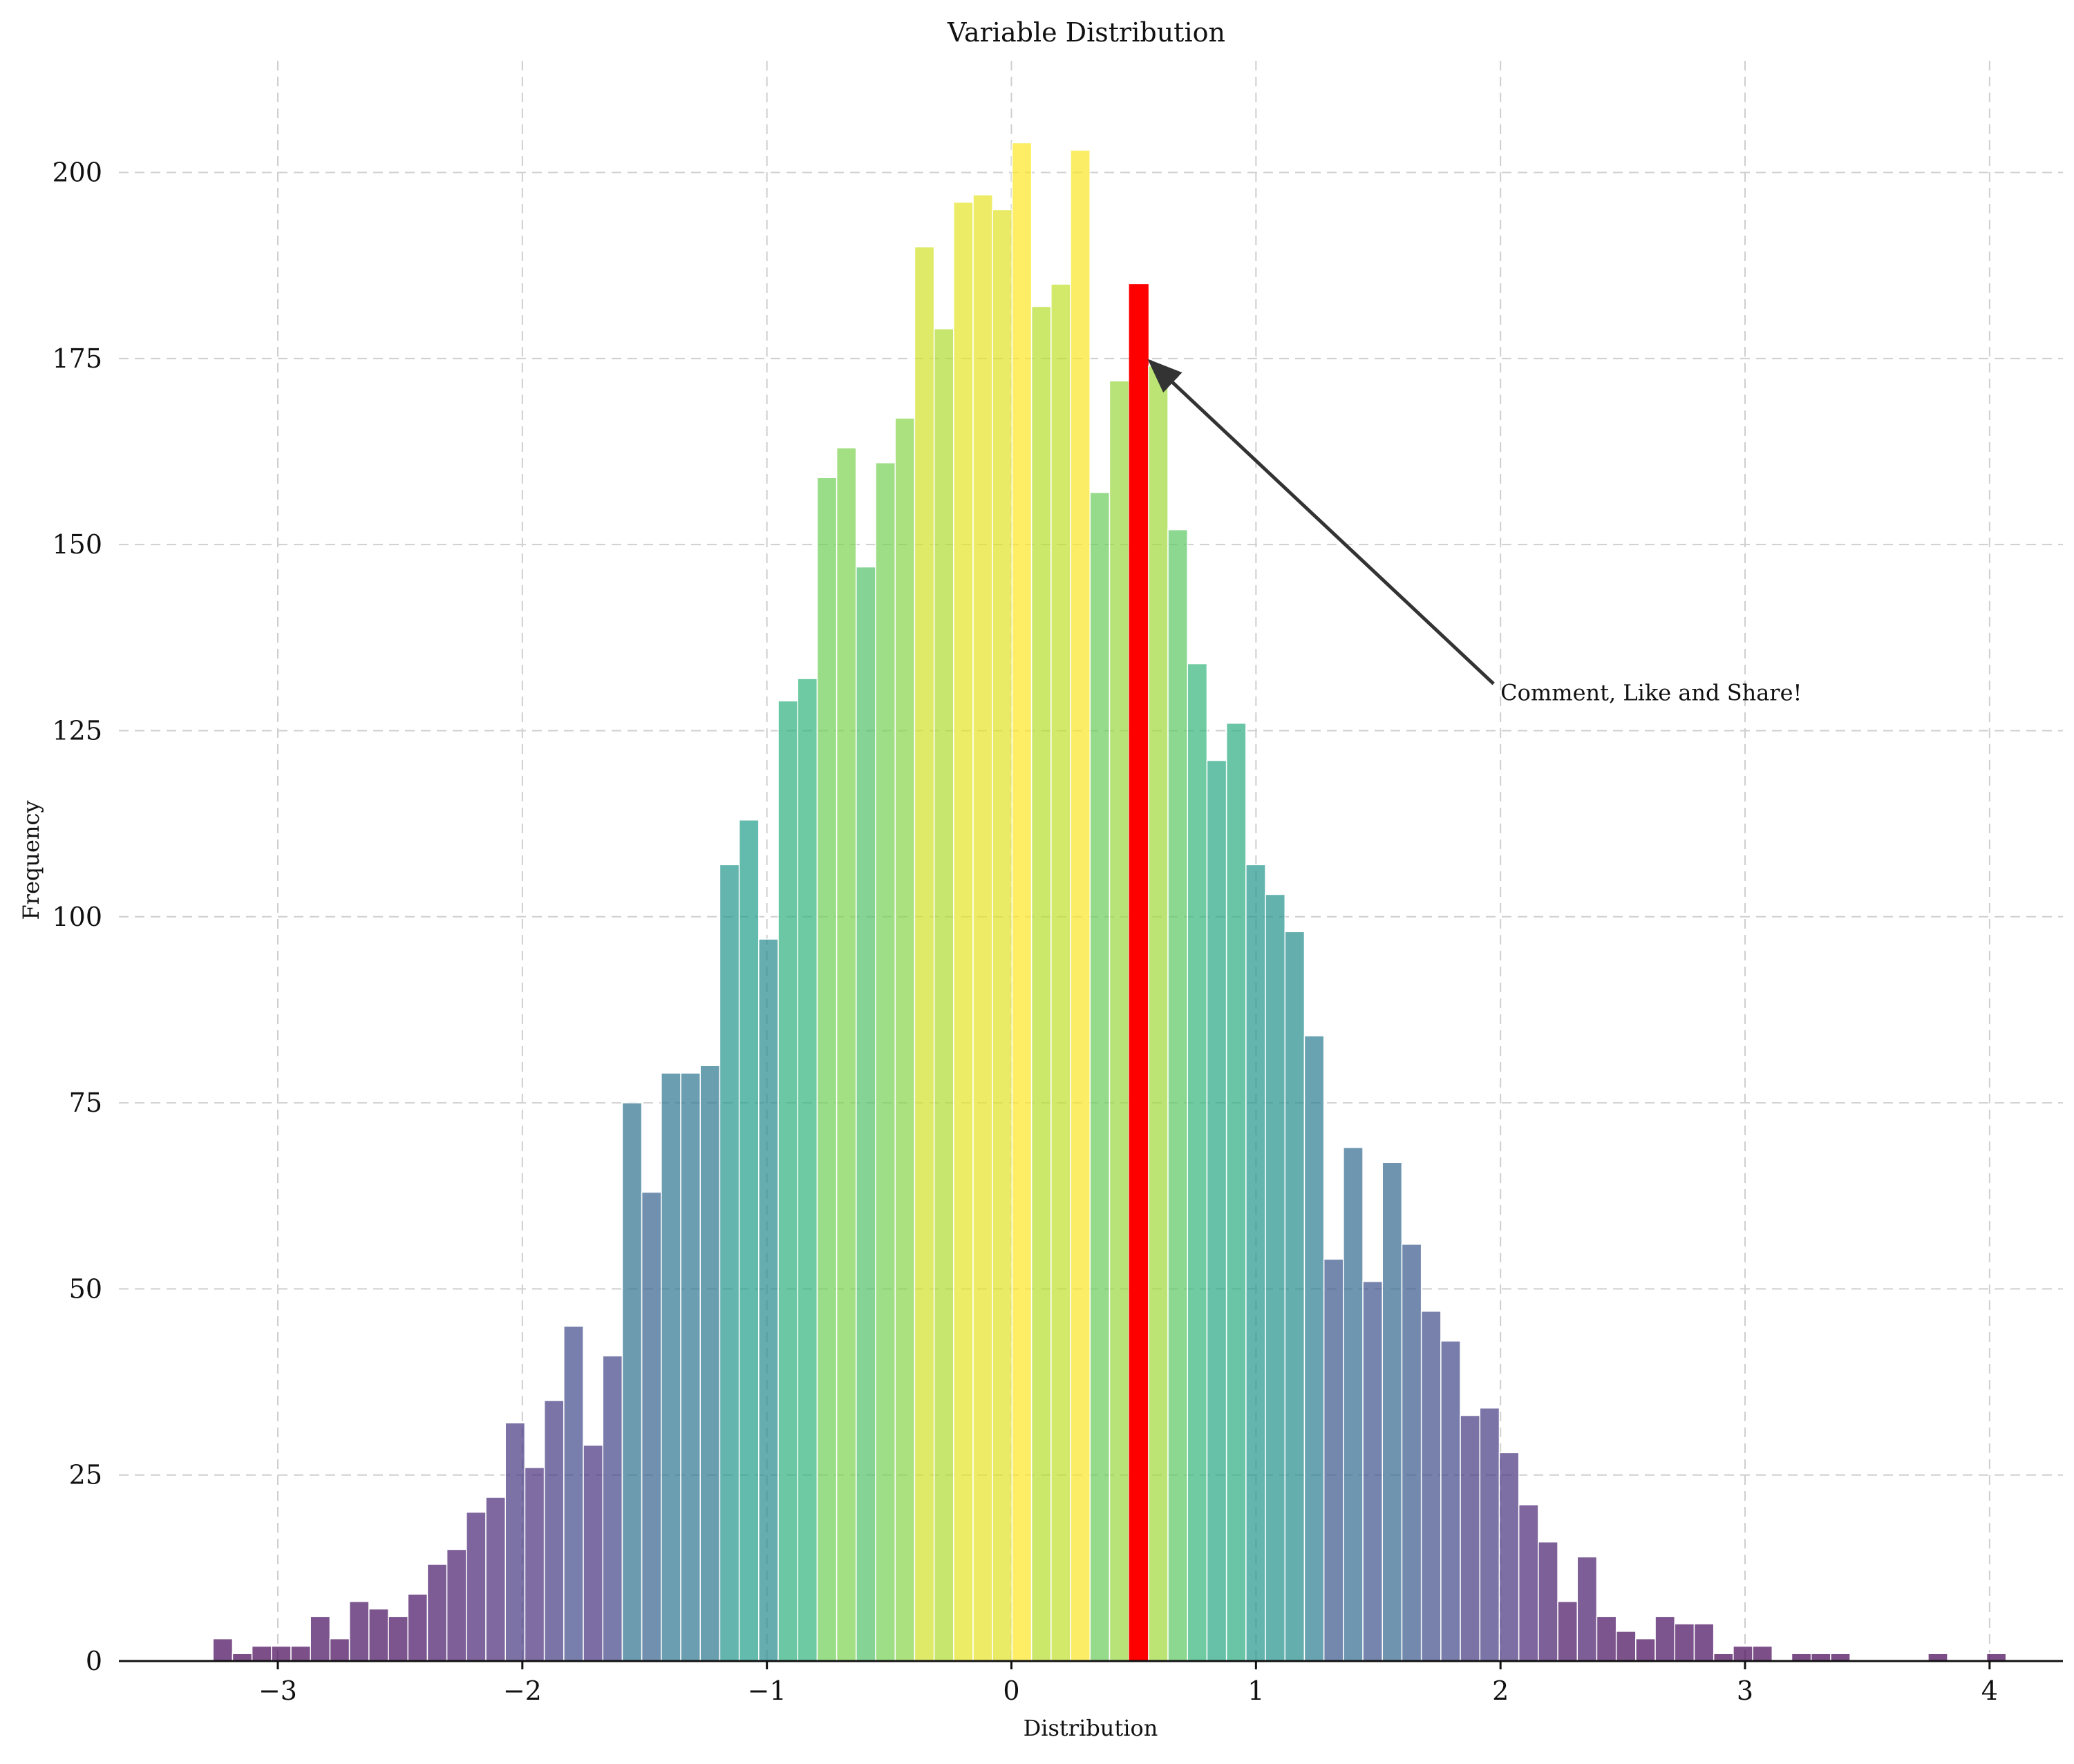 The width and height of the screenshot is (2074, 1764). What do you see at coordinates (1651, 693) in the screenshot?
I see `annotation-text: Comment, Like and Share!` at bounding box center [1651, 693].